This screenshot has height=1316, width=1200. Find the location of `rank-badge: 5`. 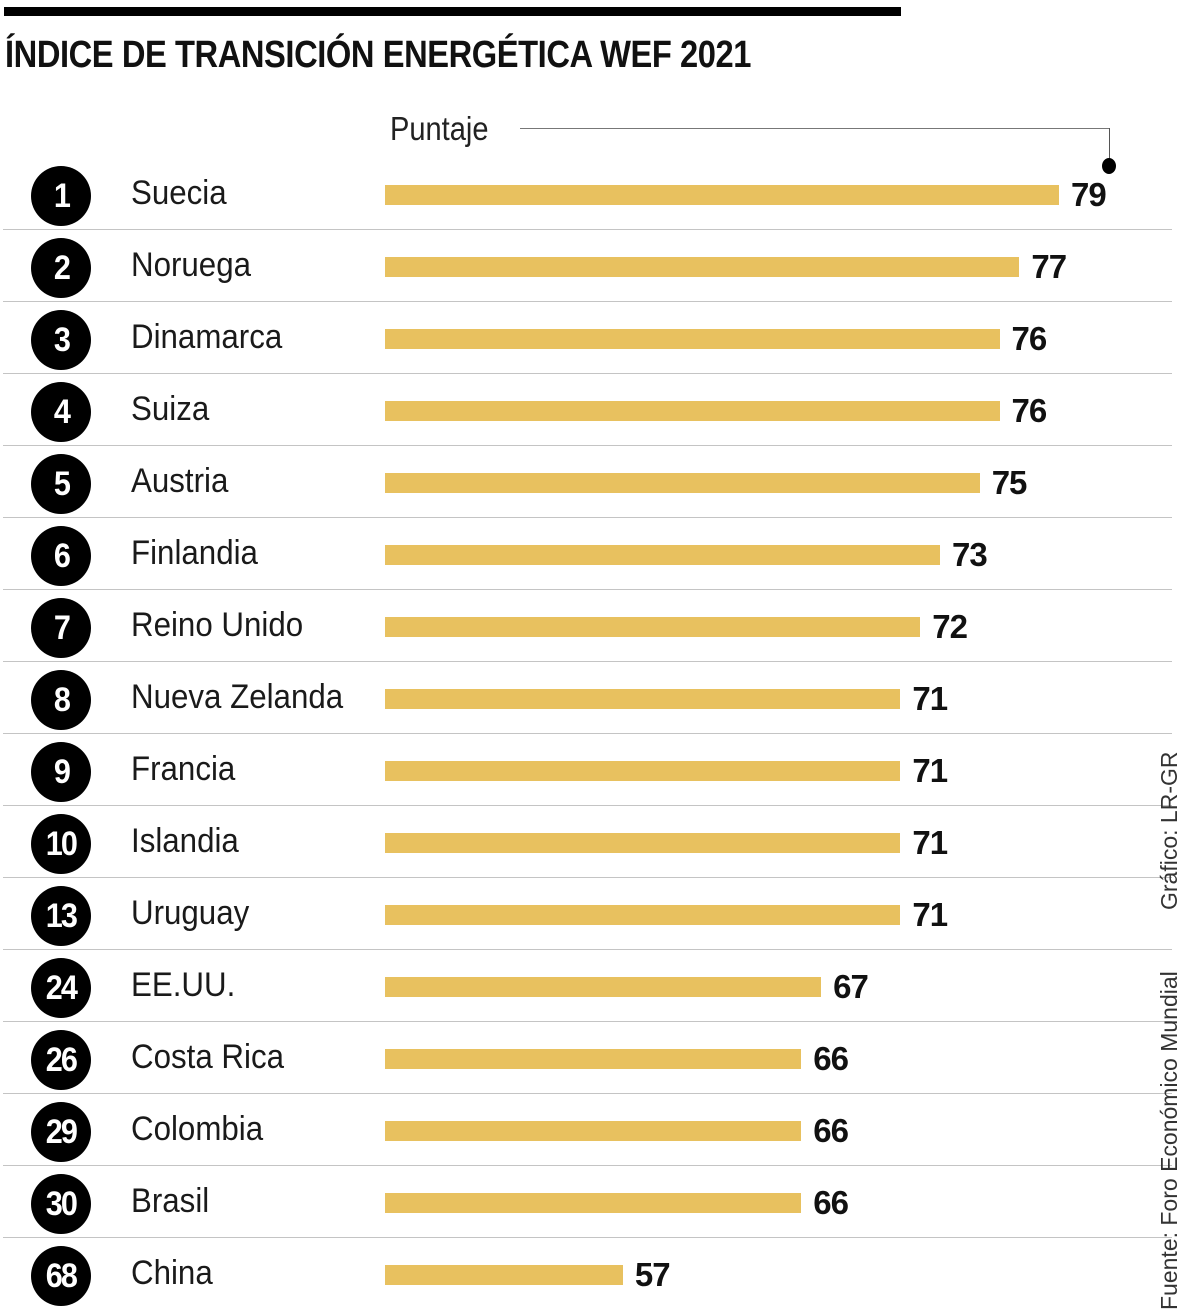

rank-badge: 5 is located at coordinates (61, 484).